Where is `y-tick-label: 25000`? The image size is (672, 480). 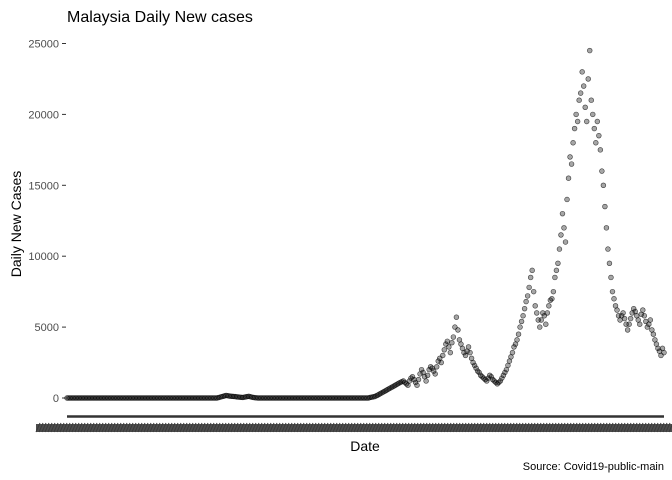
y-tick-label: 25000 is located at coordinates (43, 45).